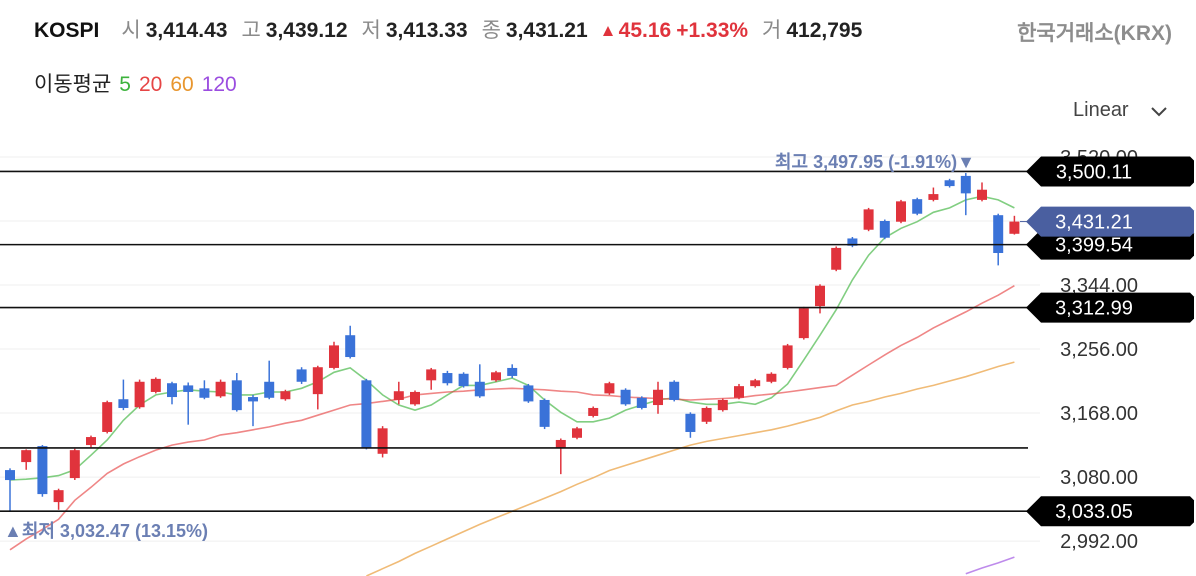  I want to click on quote-label: 저, so click(371, 30).